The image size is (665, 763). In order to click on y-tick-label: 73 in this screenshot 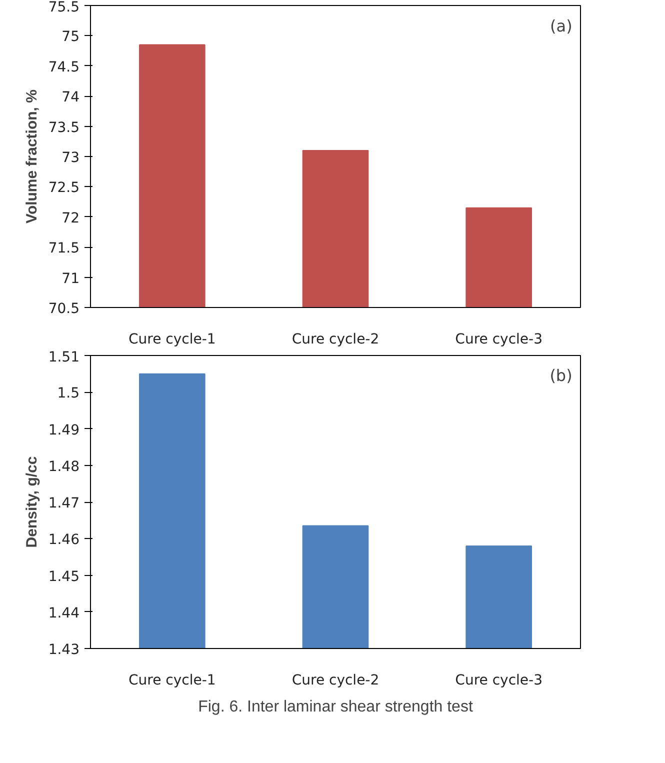, I will do `click(71, 158)`.